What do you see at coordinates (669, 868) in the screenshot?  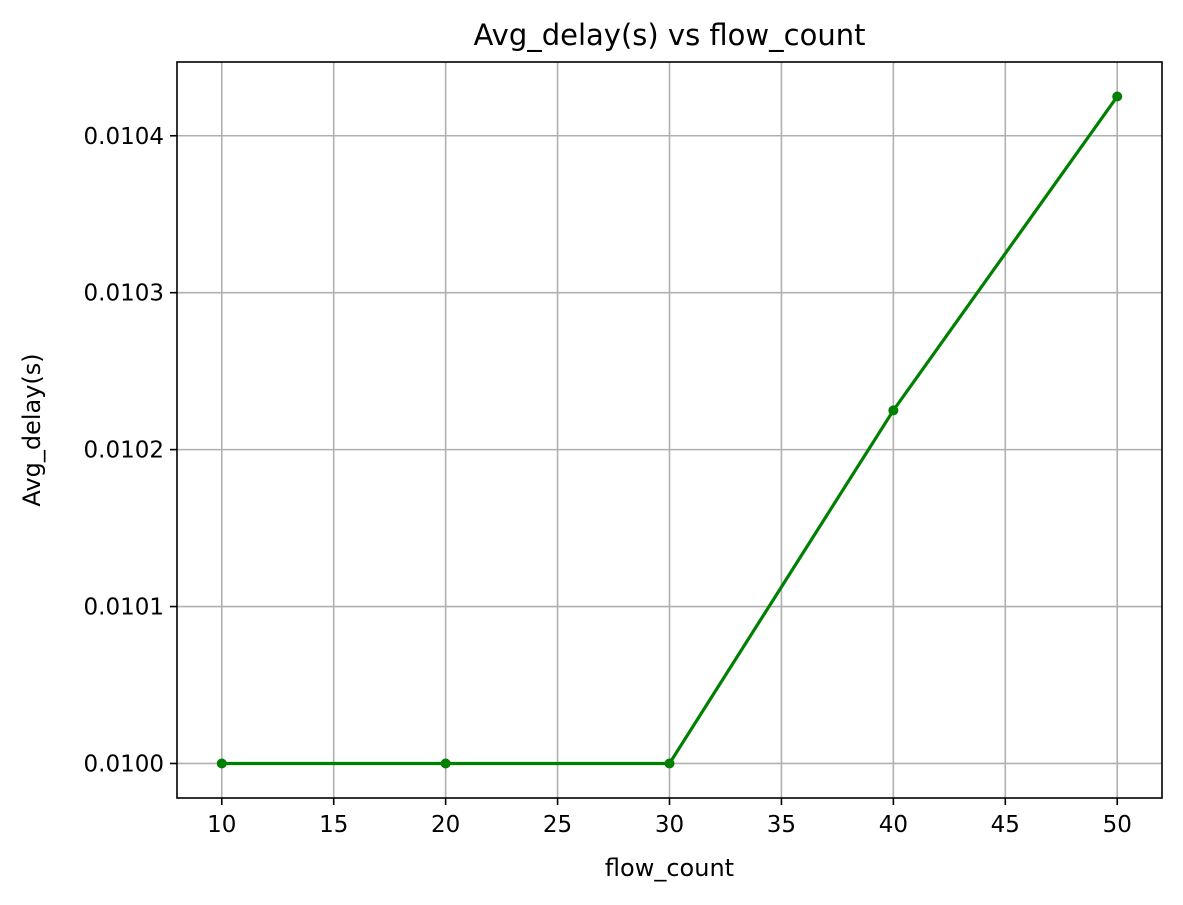 I see `x-axis-label: flow_count` at bounding box center [669, 868].